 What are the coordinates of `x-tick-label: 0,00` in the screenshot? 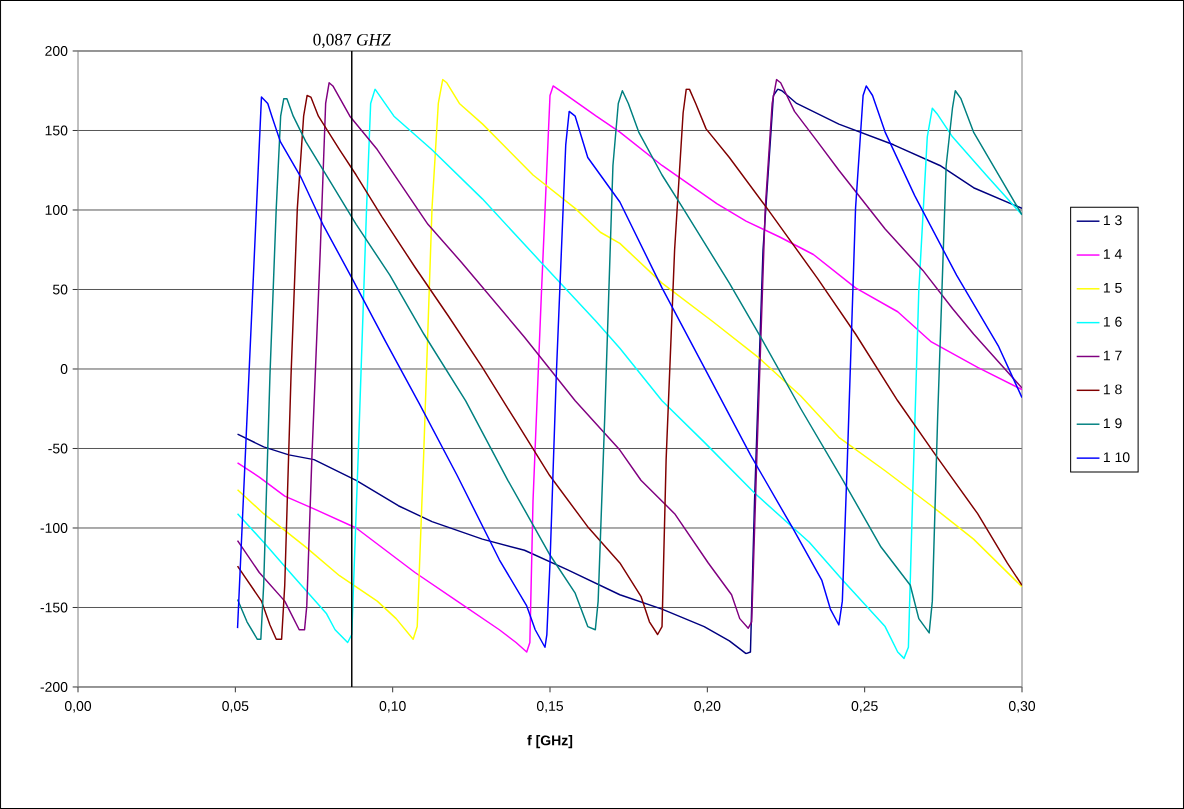 It's located at (78, 707).